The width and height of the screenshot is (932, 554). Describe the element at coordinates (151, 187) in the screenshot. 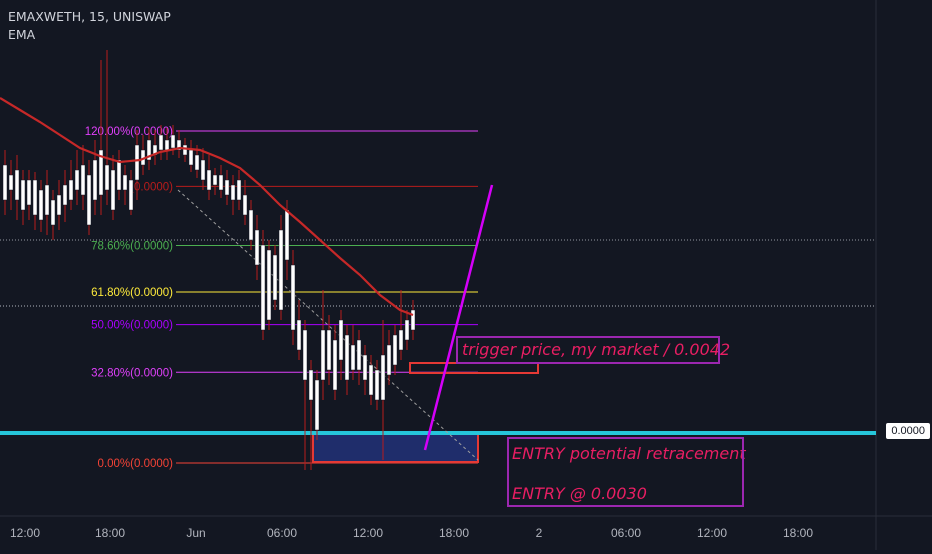

I see `fib-level-label: (0.0000)` at that location.